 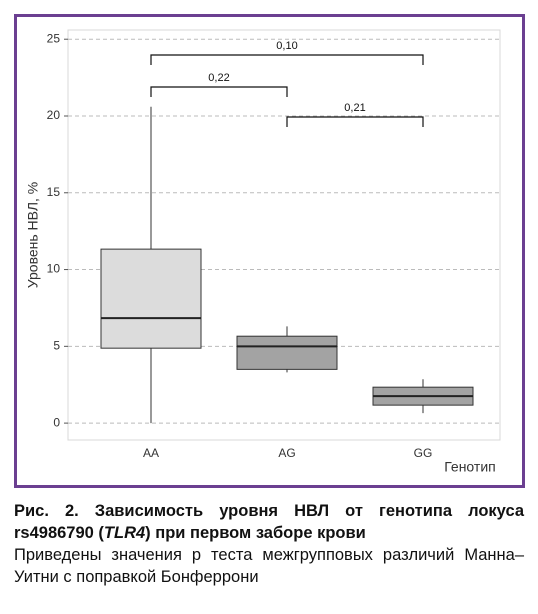 What do you see at coordinates (54, 38) in the screenshot?
I see `y-tick-label: 25` at bounding box center [54, 38].